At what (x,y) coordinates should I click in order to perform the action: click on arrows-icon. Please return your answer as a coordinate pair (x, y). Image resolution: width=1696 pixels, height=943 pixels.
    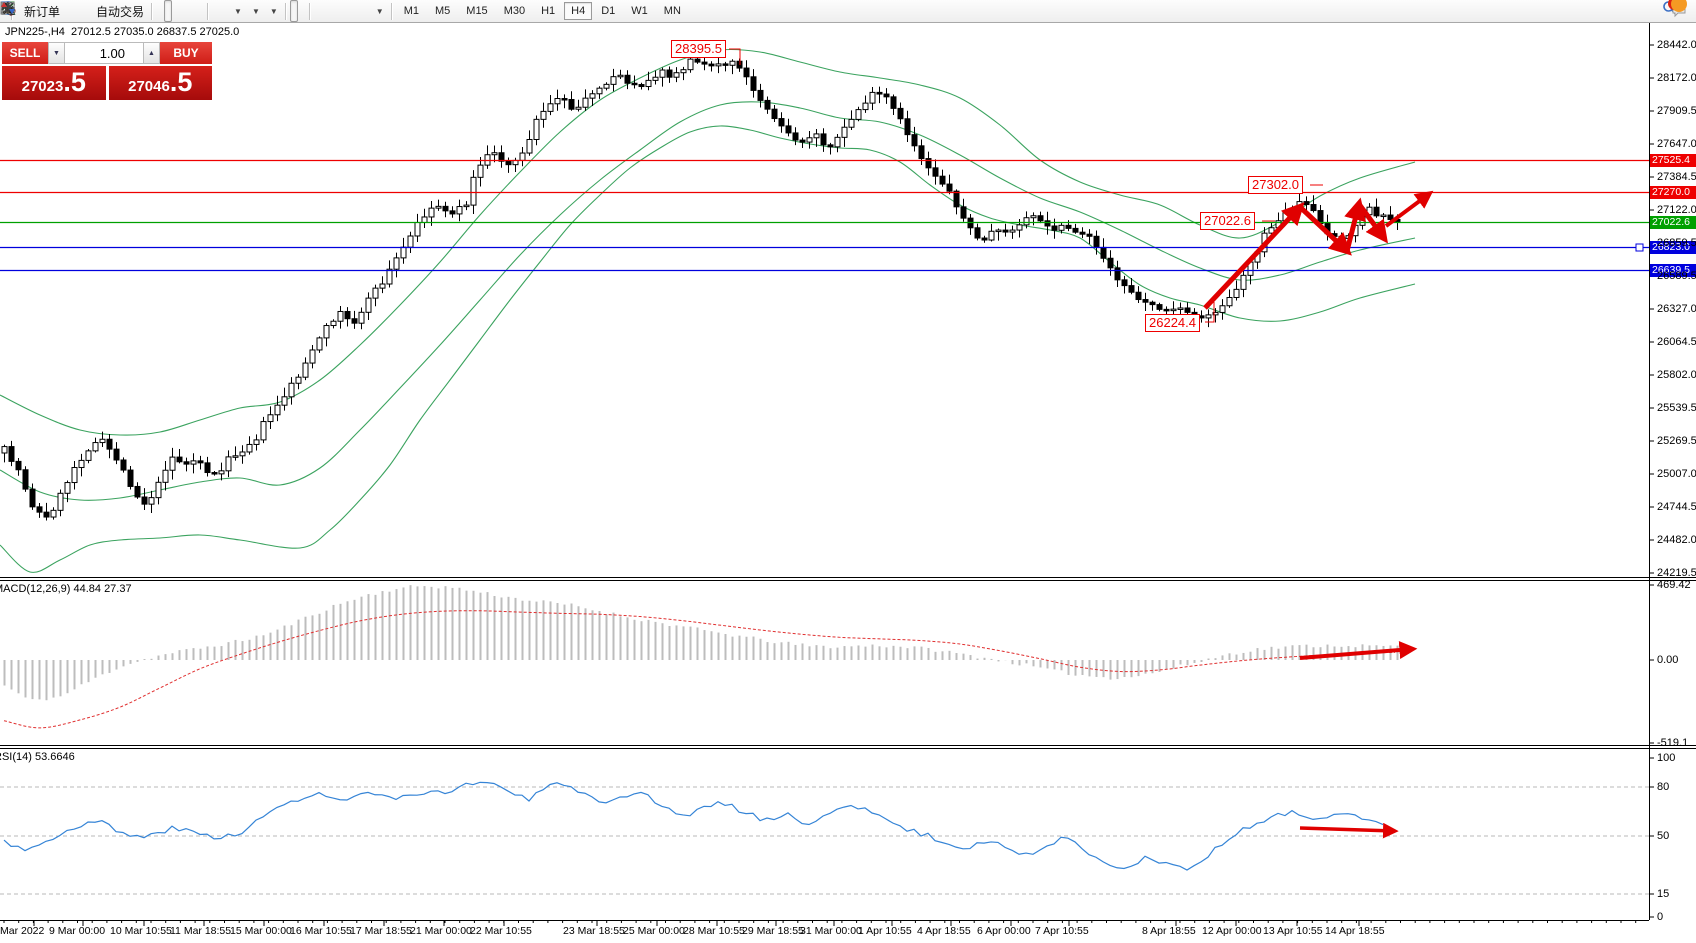
    Looking at the image, I should click on (8, 8).